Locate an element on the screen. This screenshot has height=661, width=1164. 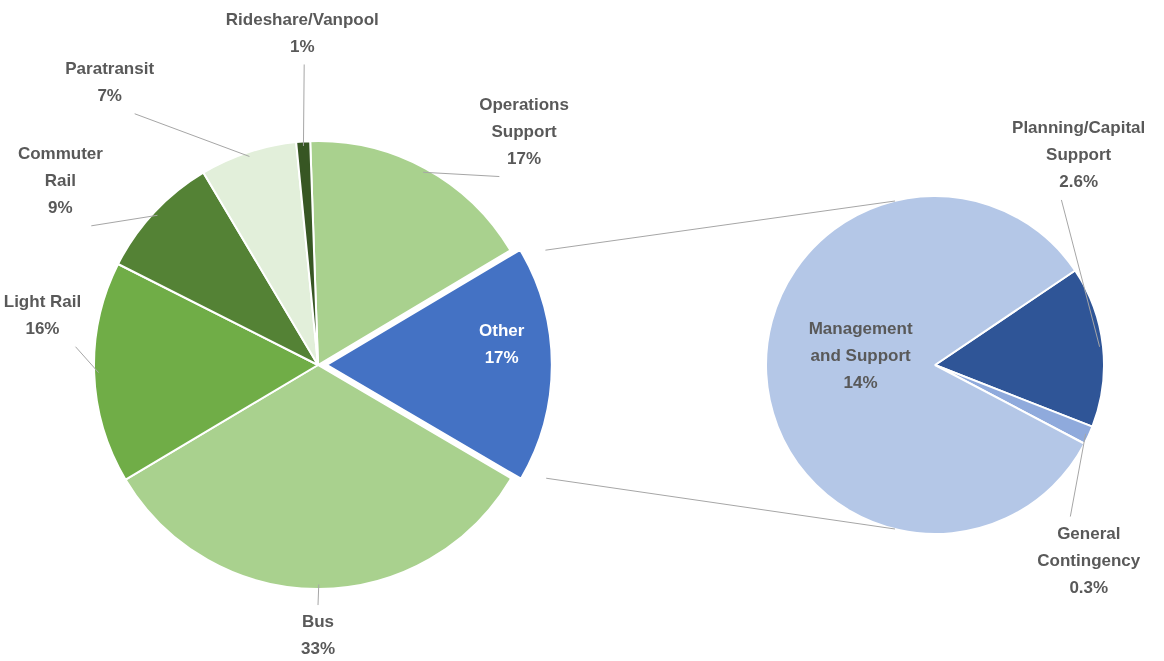
data-label: 7% is located at coordinates (109, 95).